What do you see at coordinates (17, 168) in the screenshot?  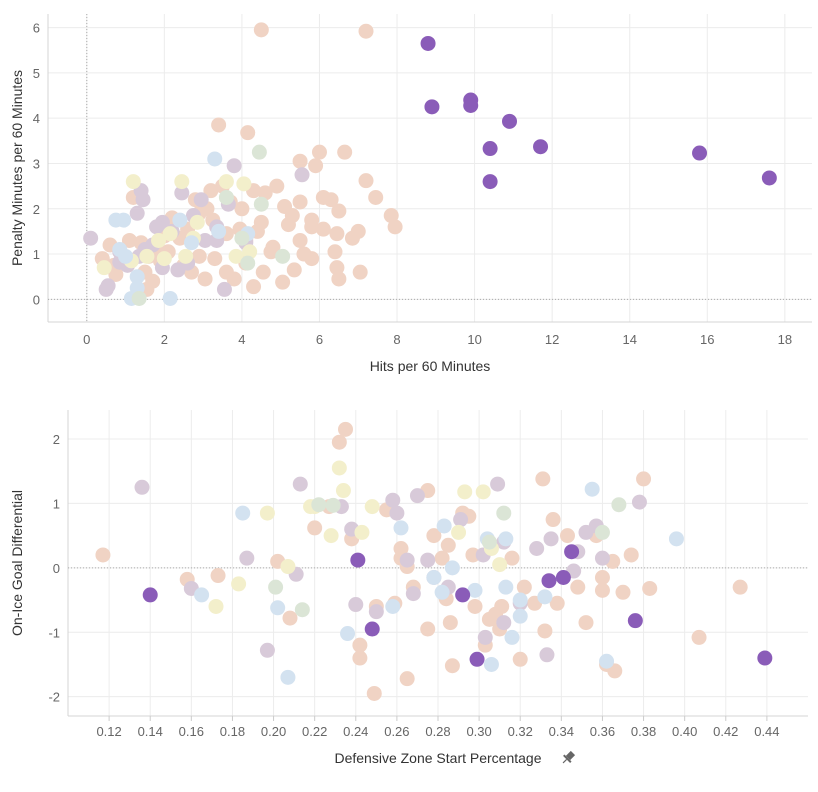 I see `y-axis-title: Penalty Minutes per 60 Minutes` at bounding box center [17, 168].